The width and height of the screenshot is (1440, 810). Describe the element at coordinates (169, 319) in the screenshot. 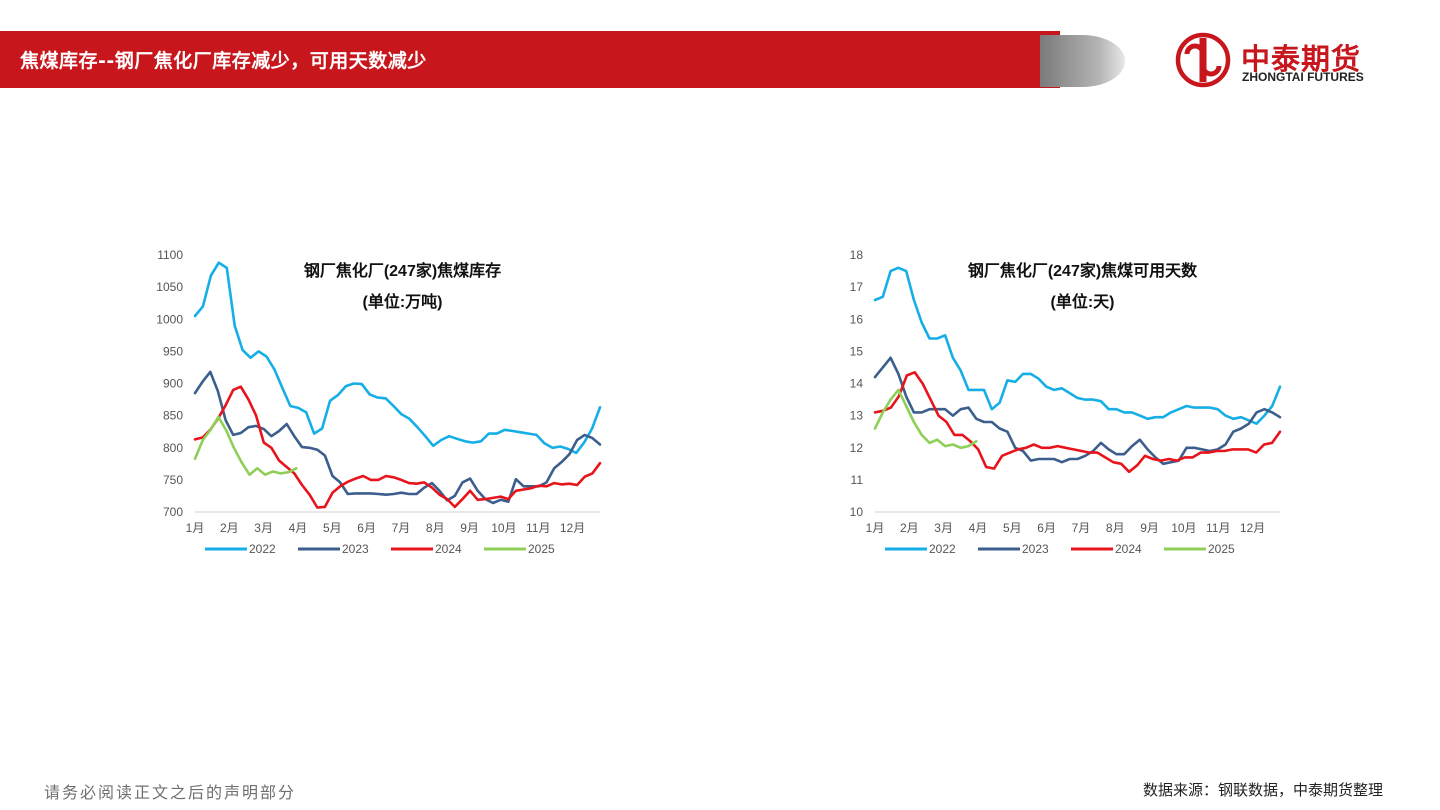

I see `y-tick-label: 1000` at that location.